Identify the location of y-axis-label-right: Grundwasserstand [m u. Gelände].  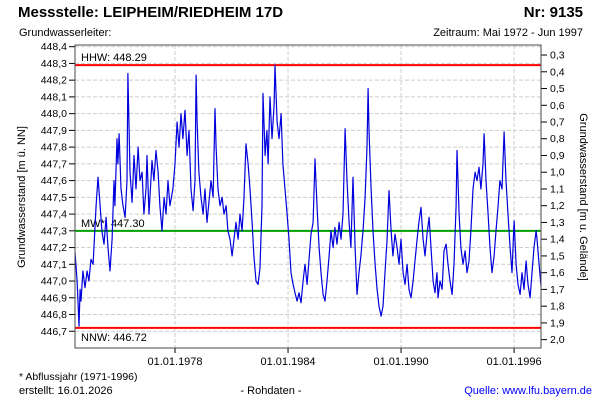
(583, 197).